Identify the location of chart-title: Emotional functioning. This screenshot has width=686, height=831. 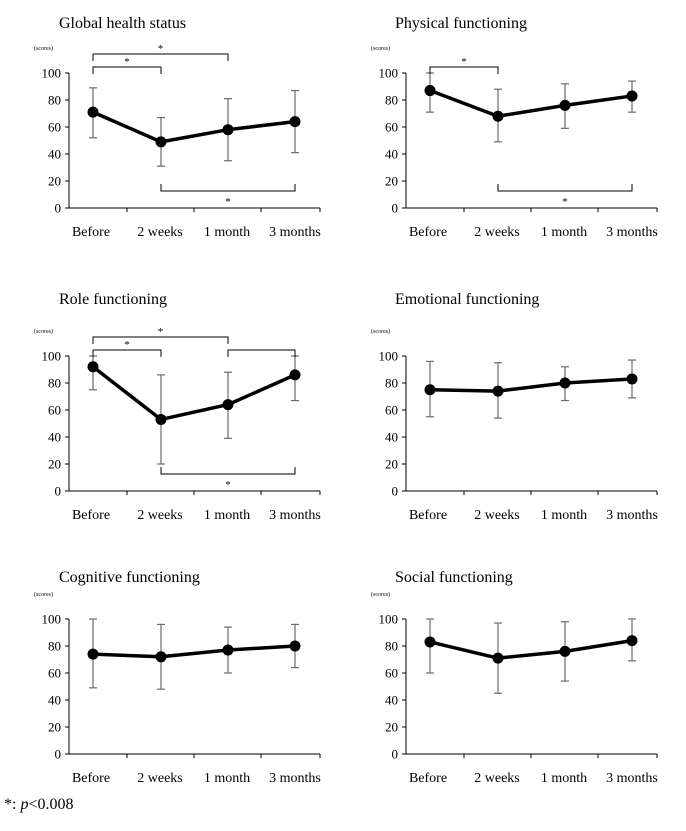
(467, 299).